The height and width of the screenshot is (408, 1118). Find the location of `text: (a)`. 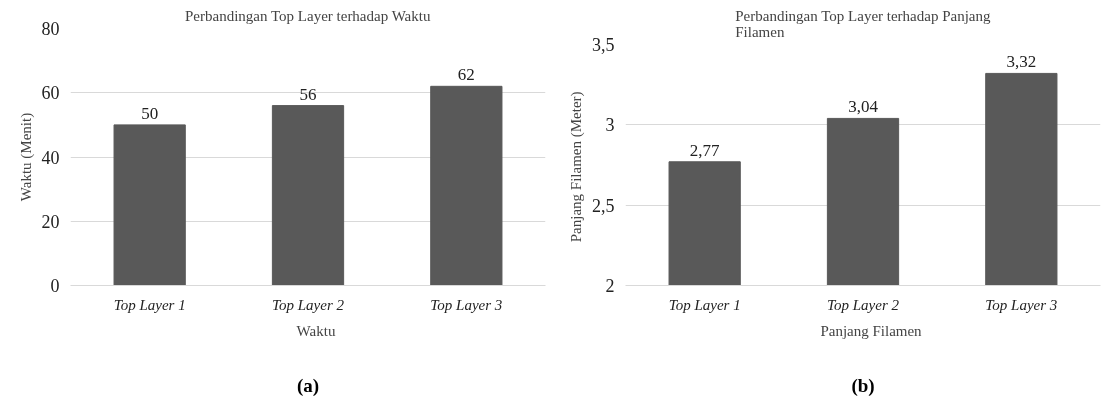

text: (a) is located at coordinates (308, 385).